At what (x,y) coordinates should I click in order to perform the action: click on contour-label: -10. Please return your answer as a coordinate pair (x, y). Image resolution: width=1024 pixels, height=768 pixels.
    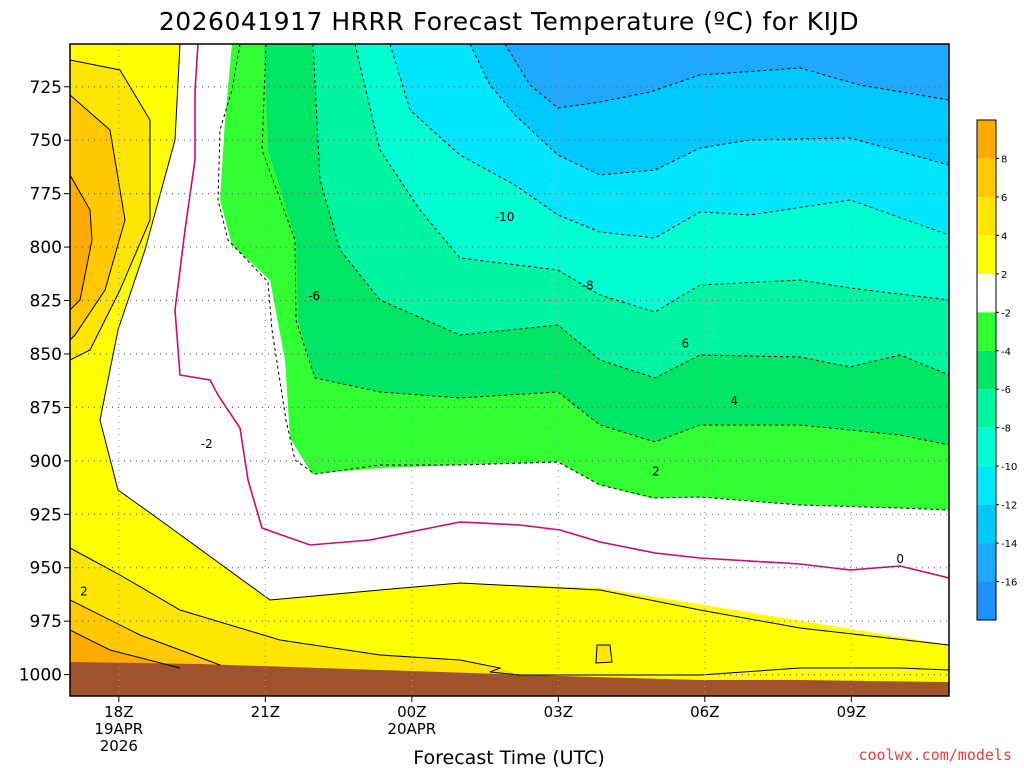
    Looking at the image, I should click on (505, 217).